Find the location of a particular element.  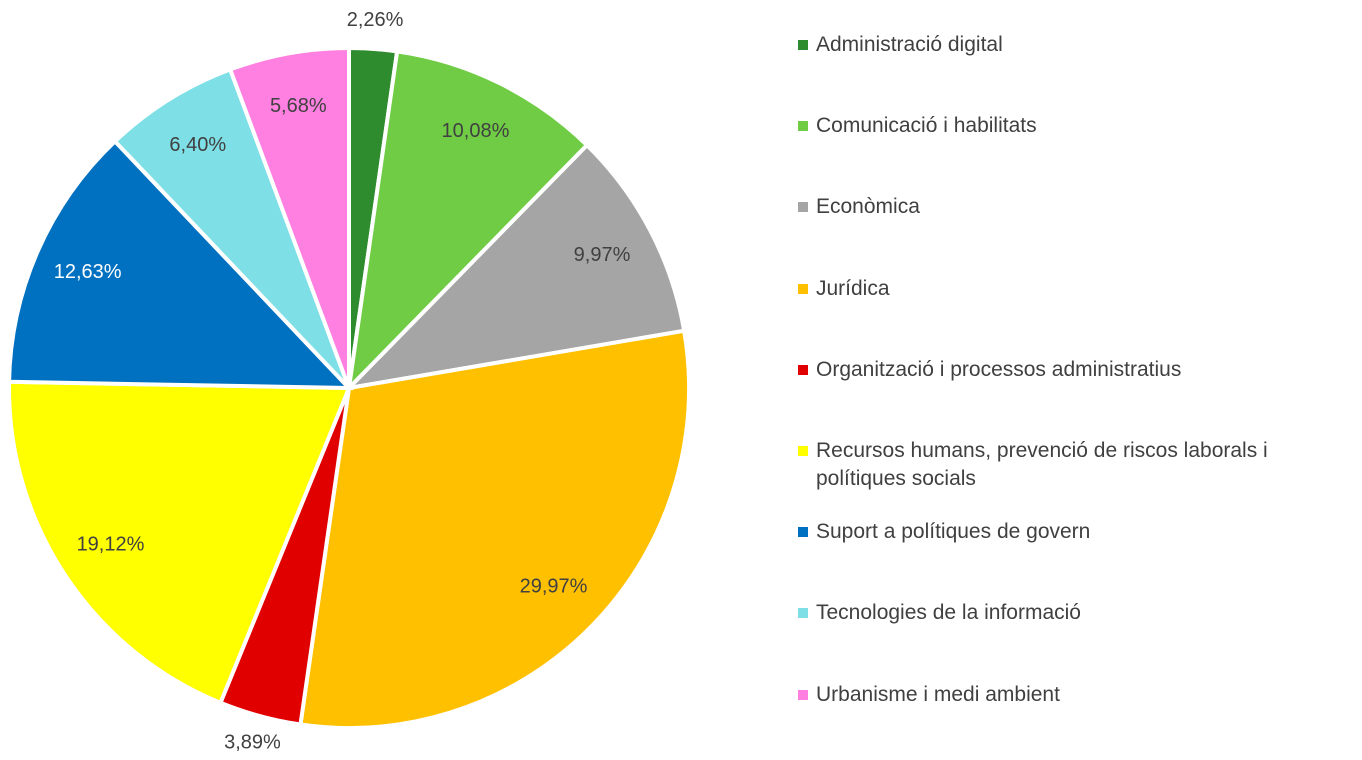

legend-label: Tecnologies de la informació is located at coordinates (948, 613).